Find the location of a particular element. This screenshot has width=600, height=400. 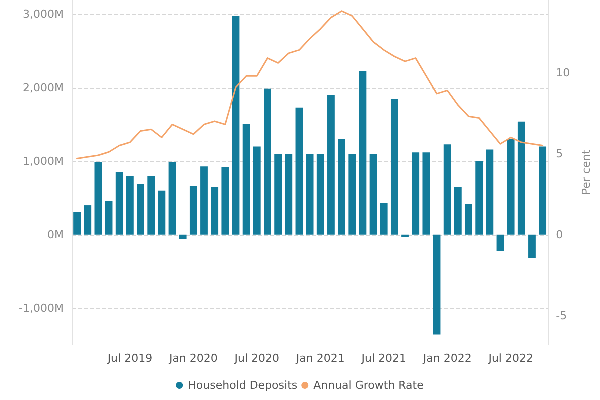

x-tick-label: Jul 2022 is located at coordinates (511, 358).